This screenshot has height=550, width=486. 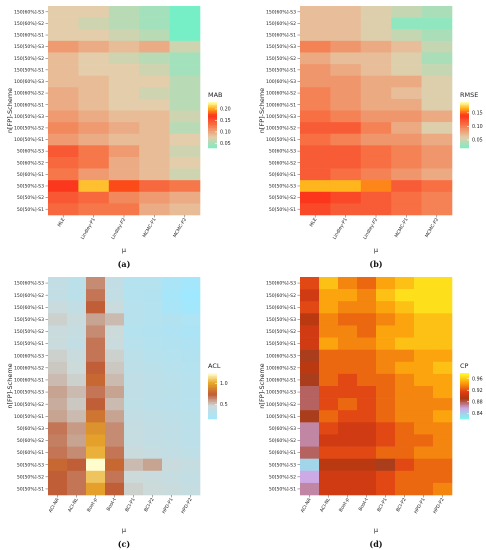 I want to click on x-tick-label: HPD-P1, so click(x=168, y=506).